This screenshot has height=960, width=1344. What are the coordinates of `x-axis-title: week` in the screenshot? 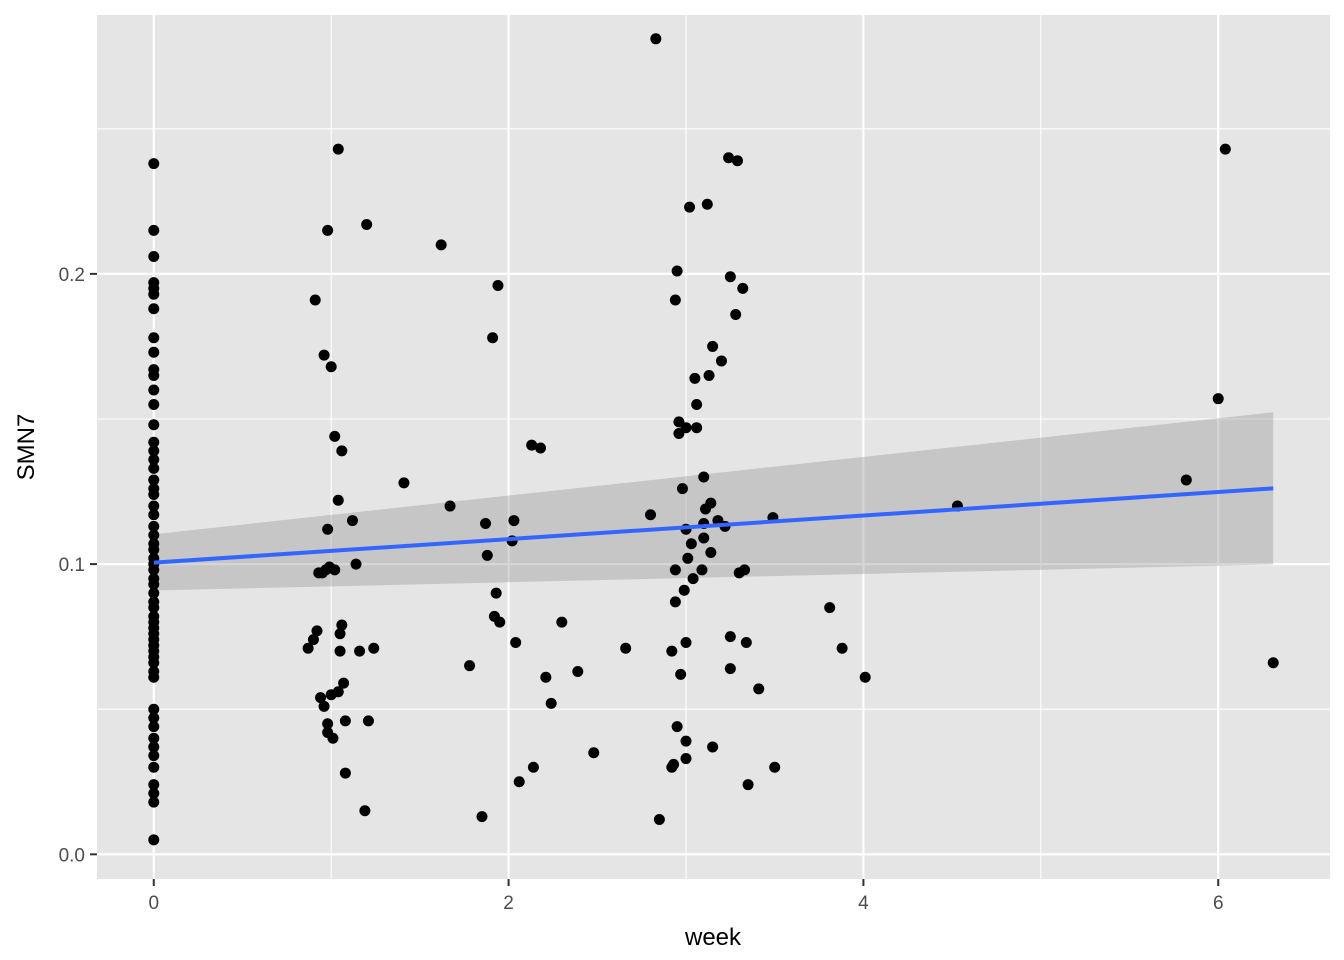 It's located at (713, 937).